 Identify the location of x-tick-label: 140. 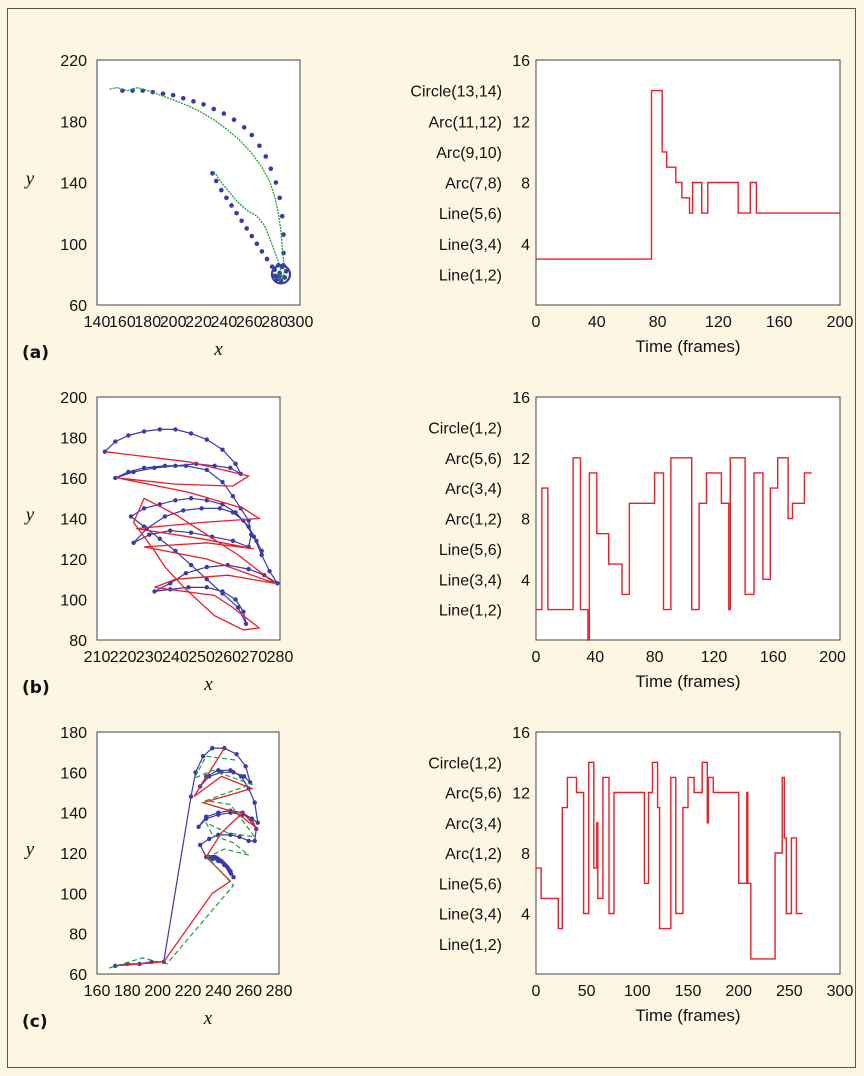
(97, 322).